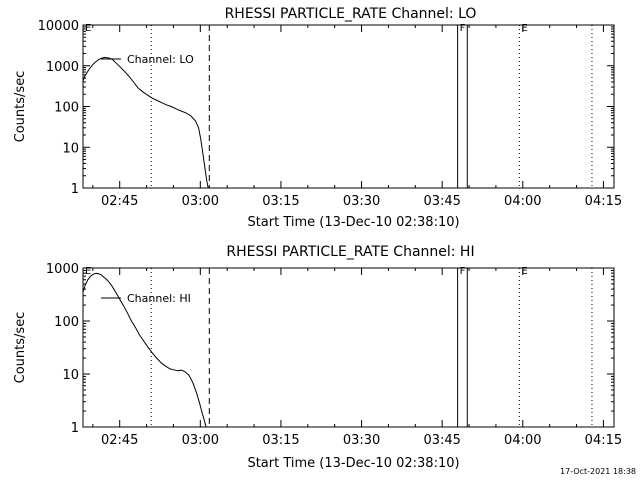 The image size is (640, 480). What do you see at coordinates (58, 26) in the screenshot?
I see `y-tick-label: 10000` at bounding box center [58, 26].